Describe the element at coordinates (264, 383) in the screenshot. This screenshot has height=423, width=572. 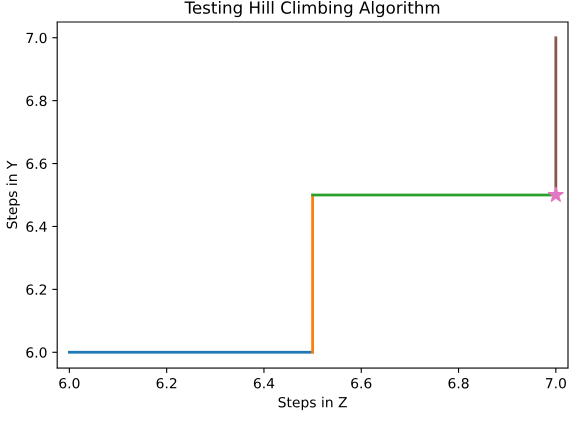
I see `x-tick-label: 6.4` at that location.